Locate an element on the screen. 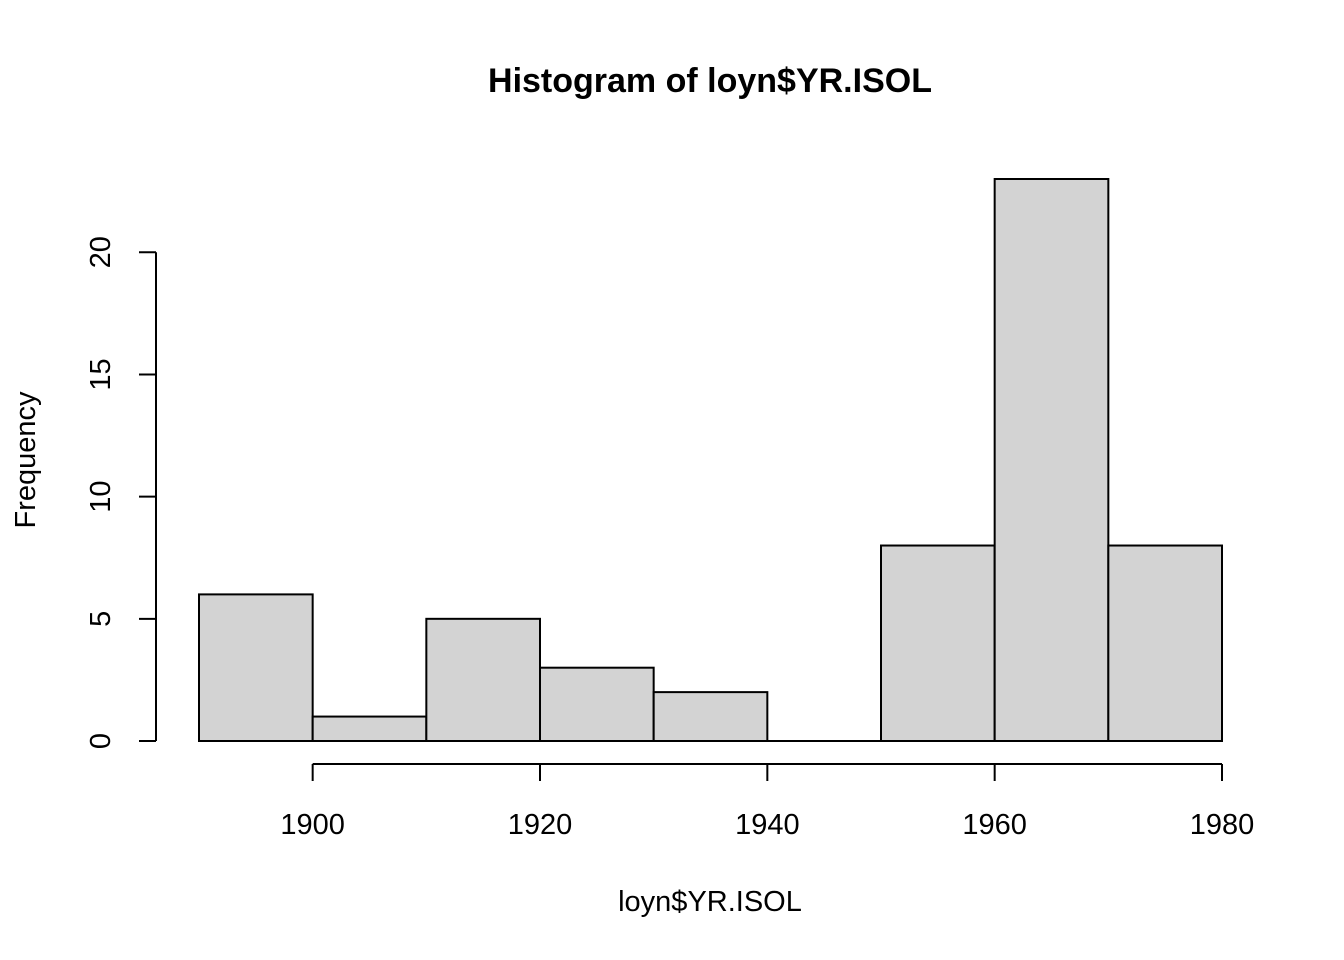 This screenshot has height=960, width=1344. x-tick-label-1980: 1980 is located at coordinates (1222, 825).